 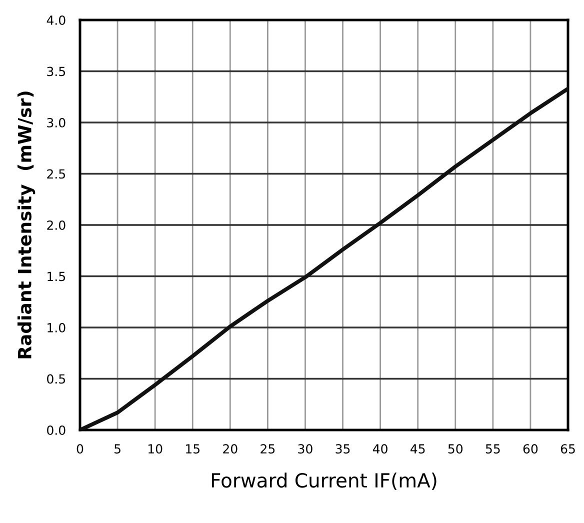 I want to click on x-tick-label: 55, so click(x=493, y=449).